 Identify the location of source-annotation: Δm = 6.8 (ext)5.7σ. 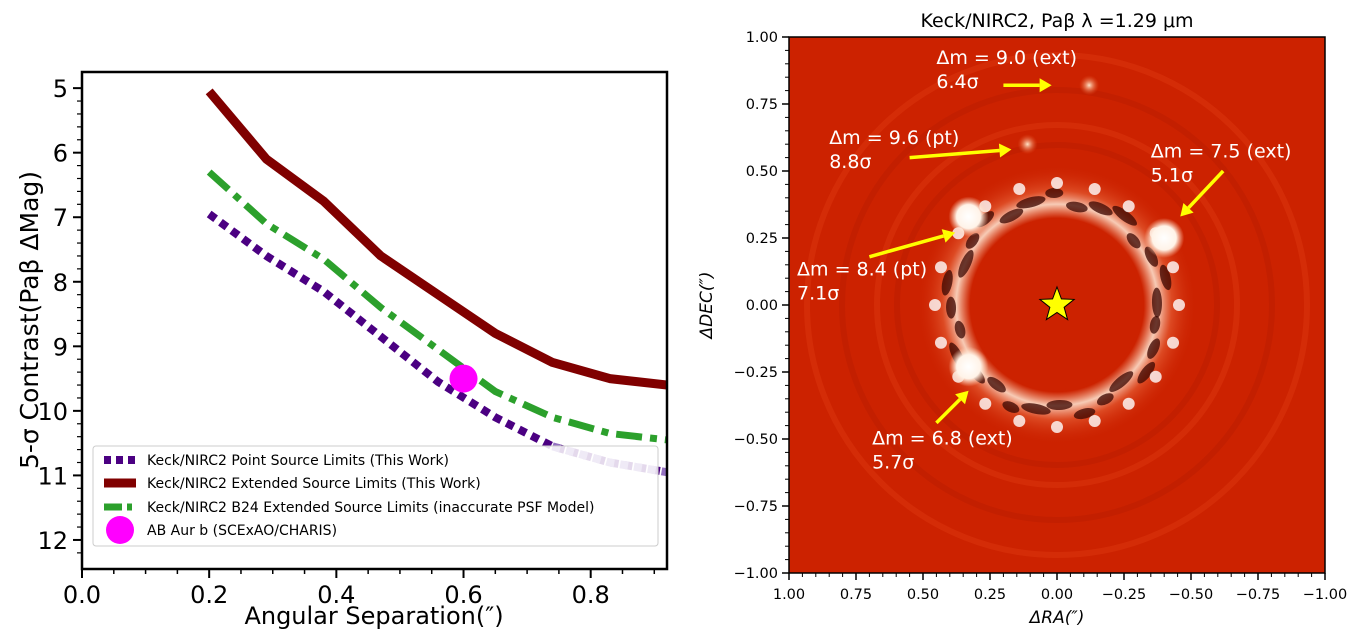
(942, 431).